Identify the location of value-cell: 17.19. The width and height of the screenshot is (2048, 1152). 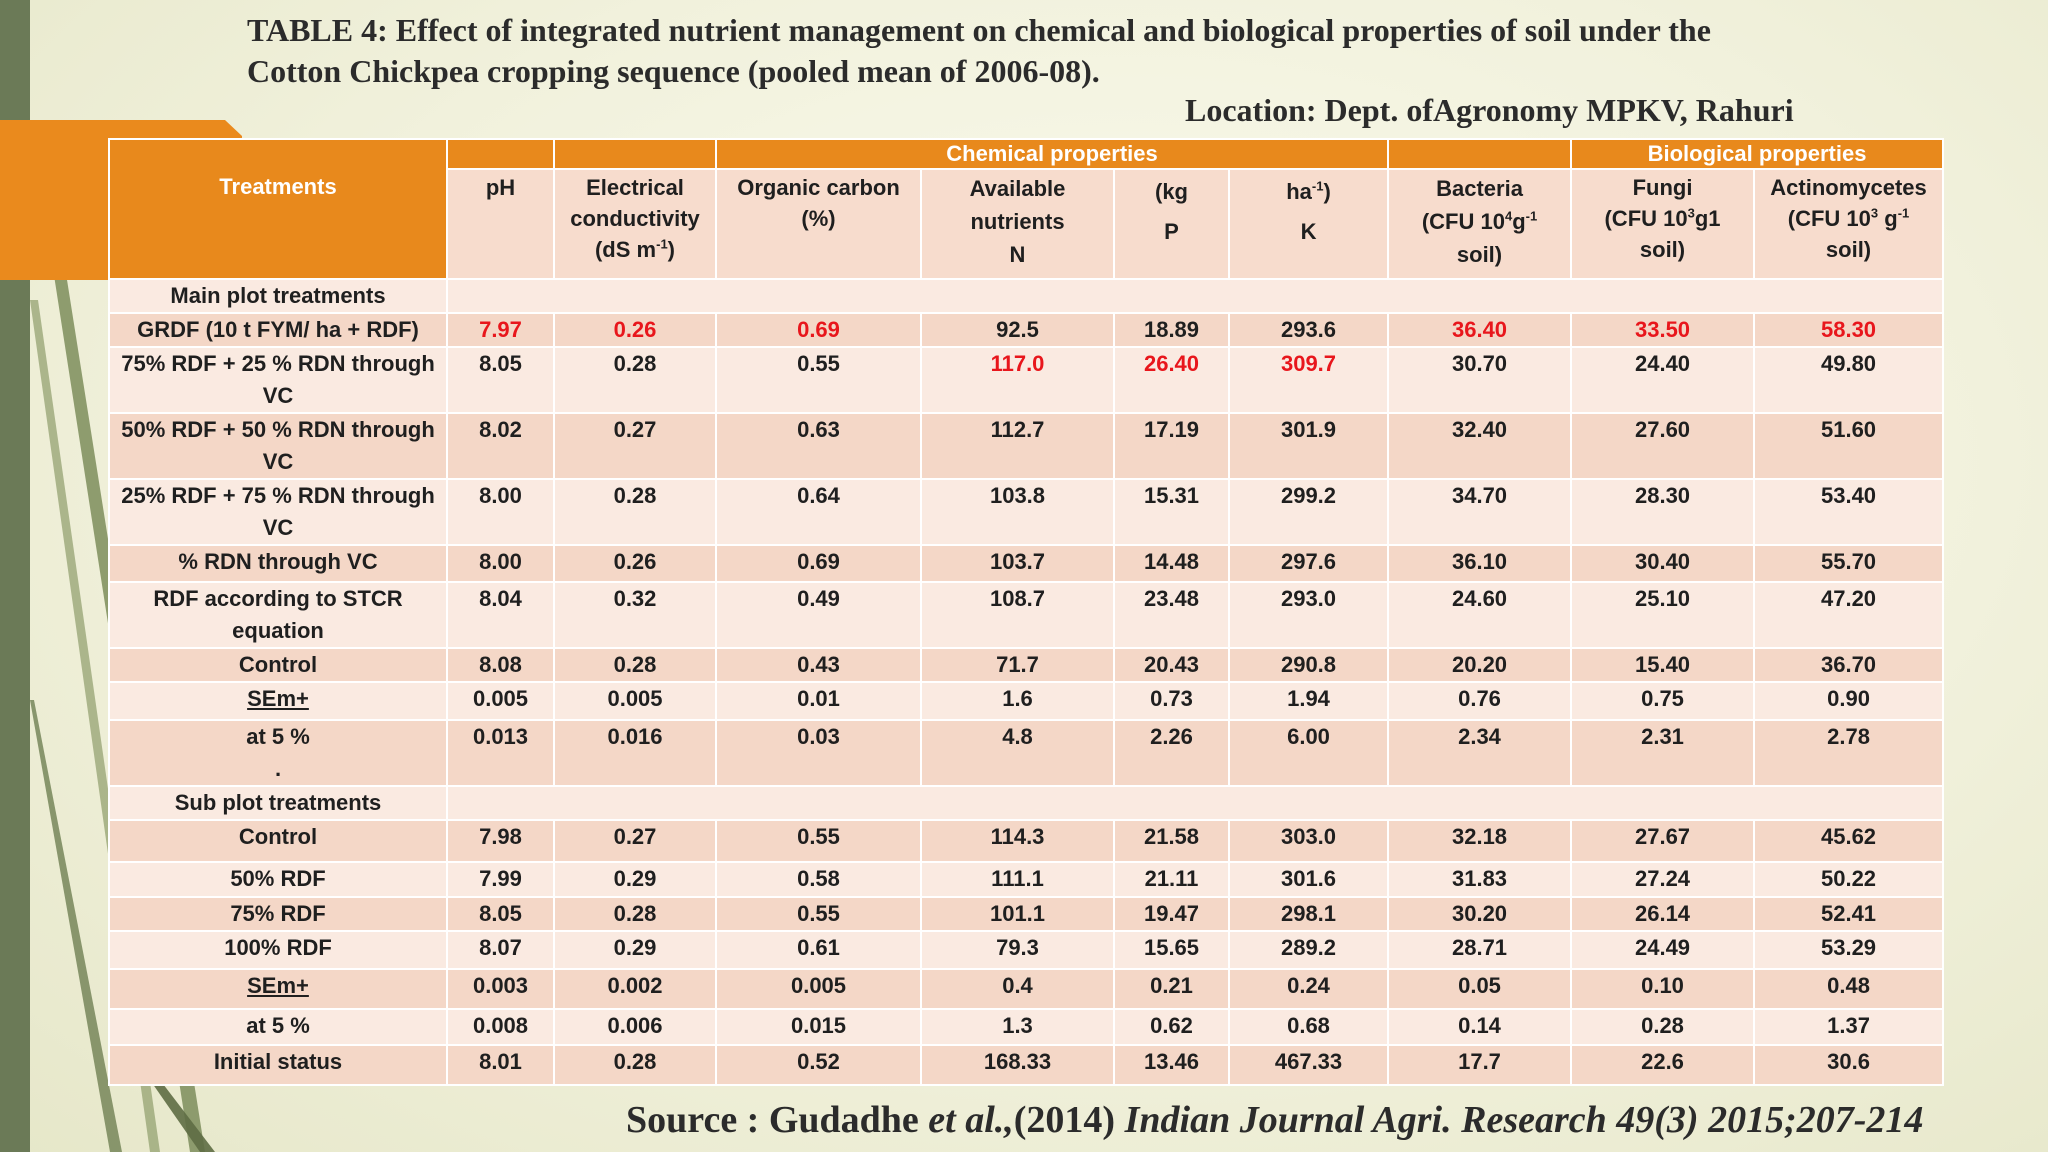
(1171, 446).